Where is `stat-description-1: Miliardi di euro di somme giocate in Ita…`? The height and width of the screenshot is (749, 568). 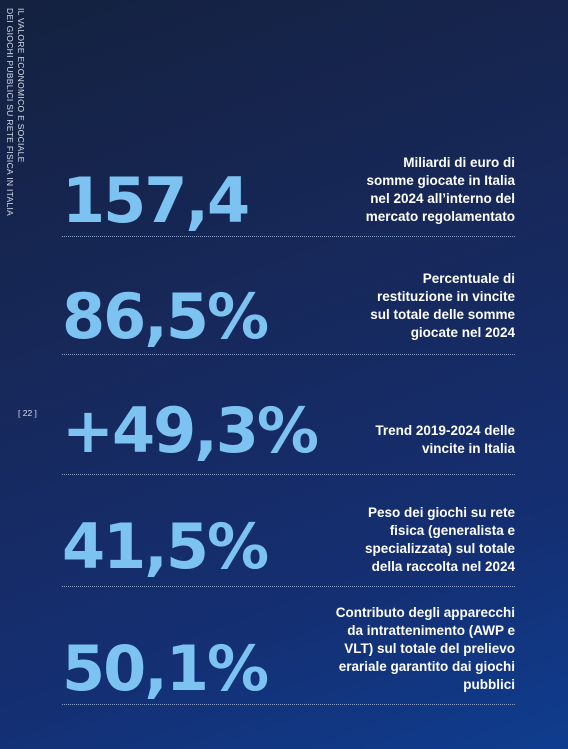 stat-description-1: Miliardi di euro di somme giocate in Ita… is located at coordinates (440, 189).